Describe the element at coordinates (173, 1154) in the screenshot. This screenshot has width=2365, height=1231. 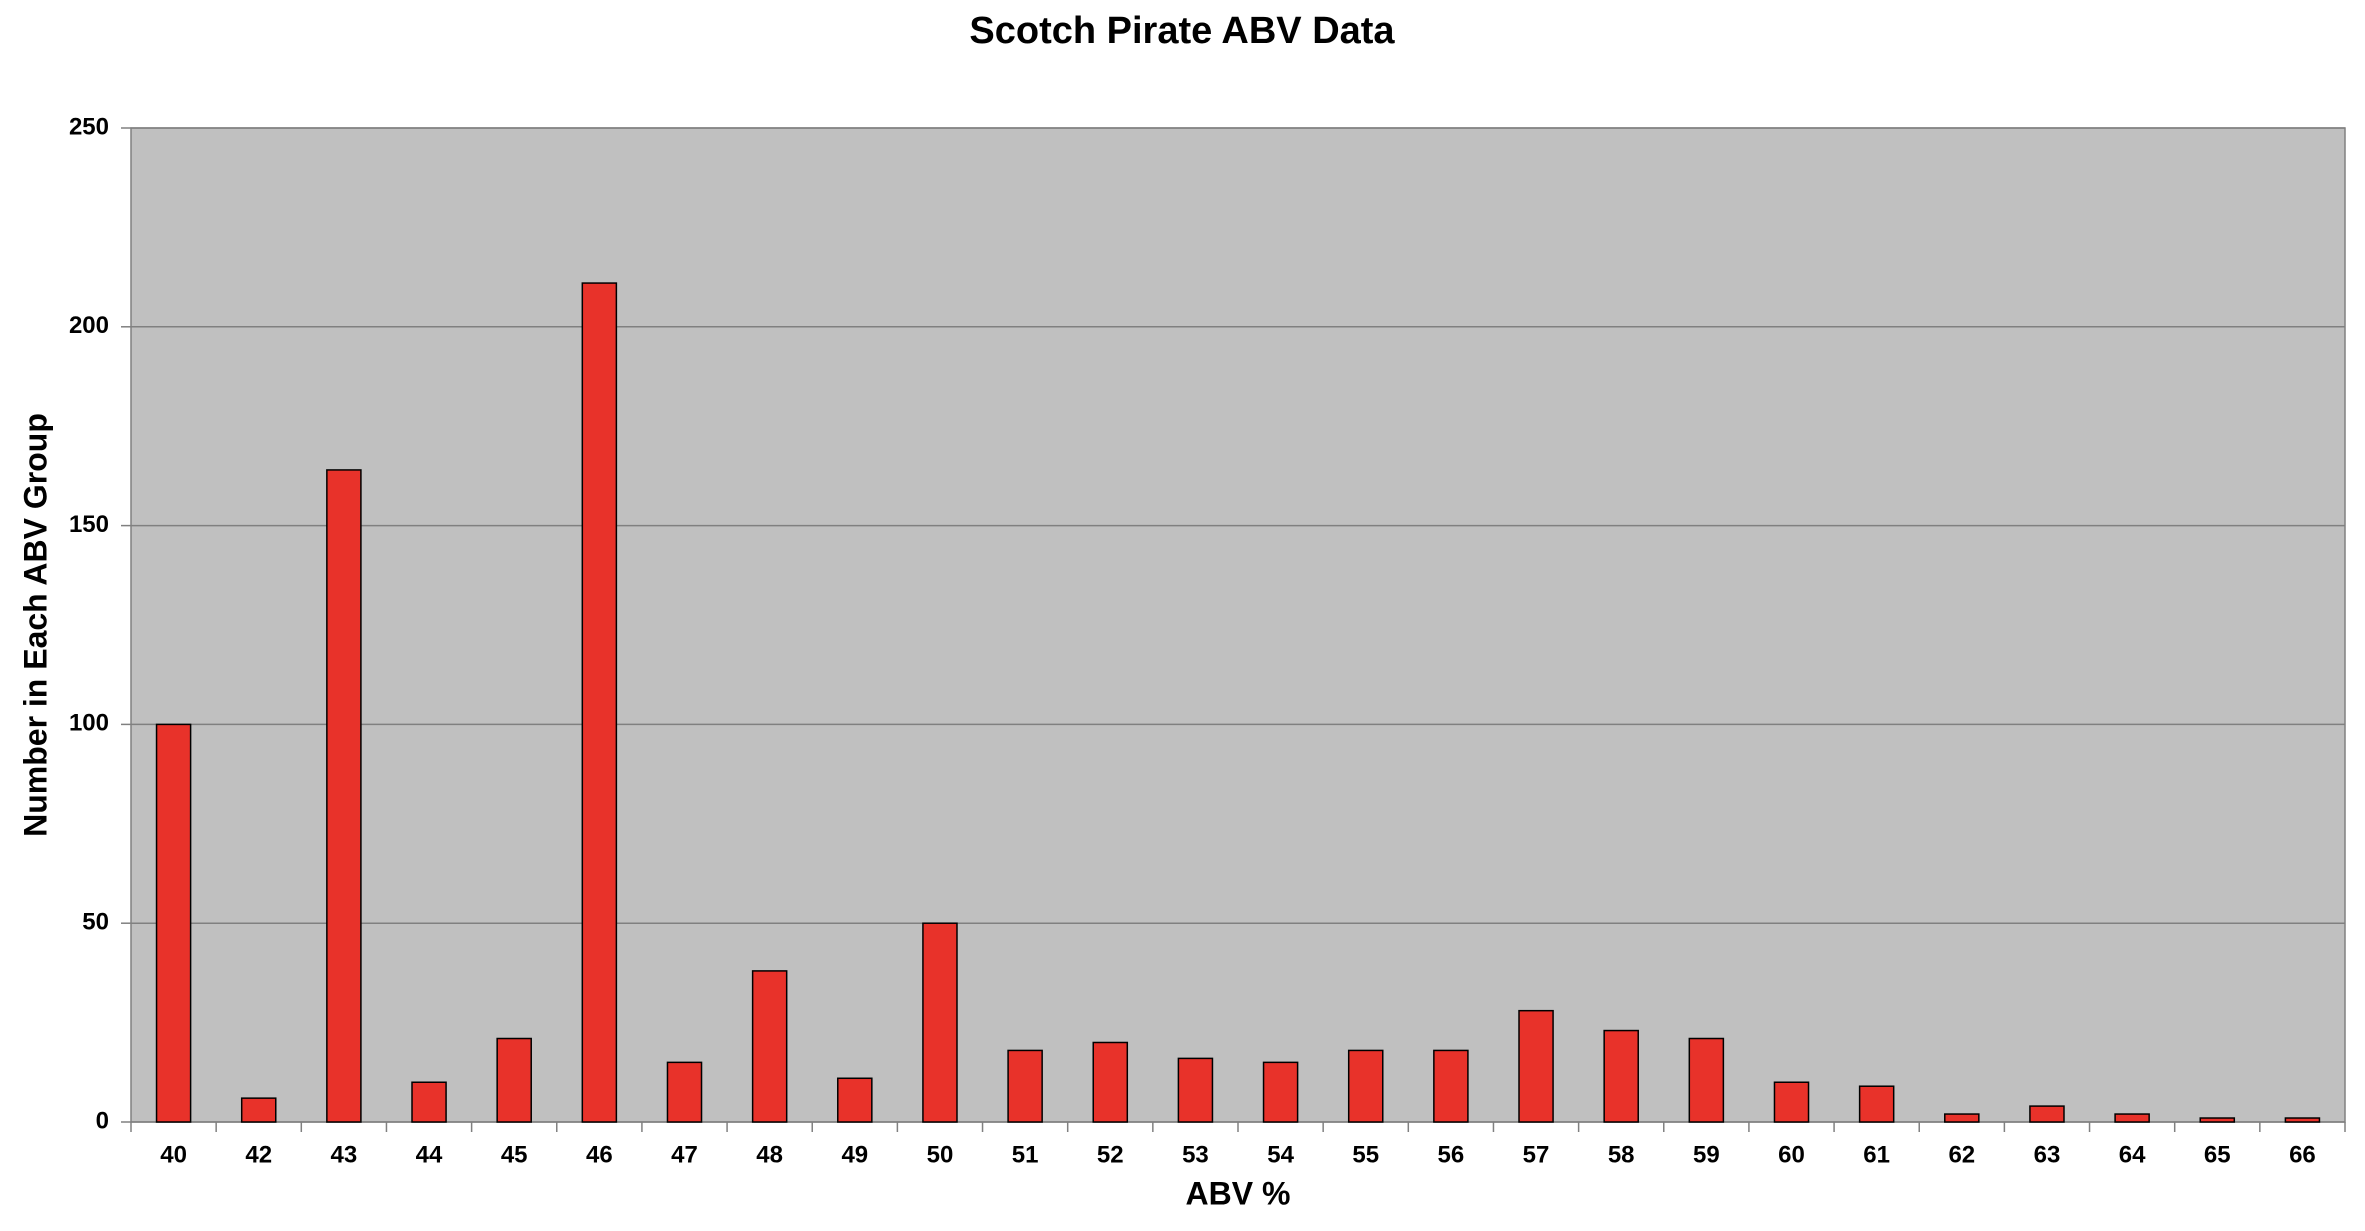
I see `x-tick-label: 40` at that location.